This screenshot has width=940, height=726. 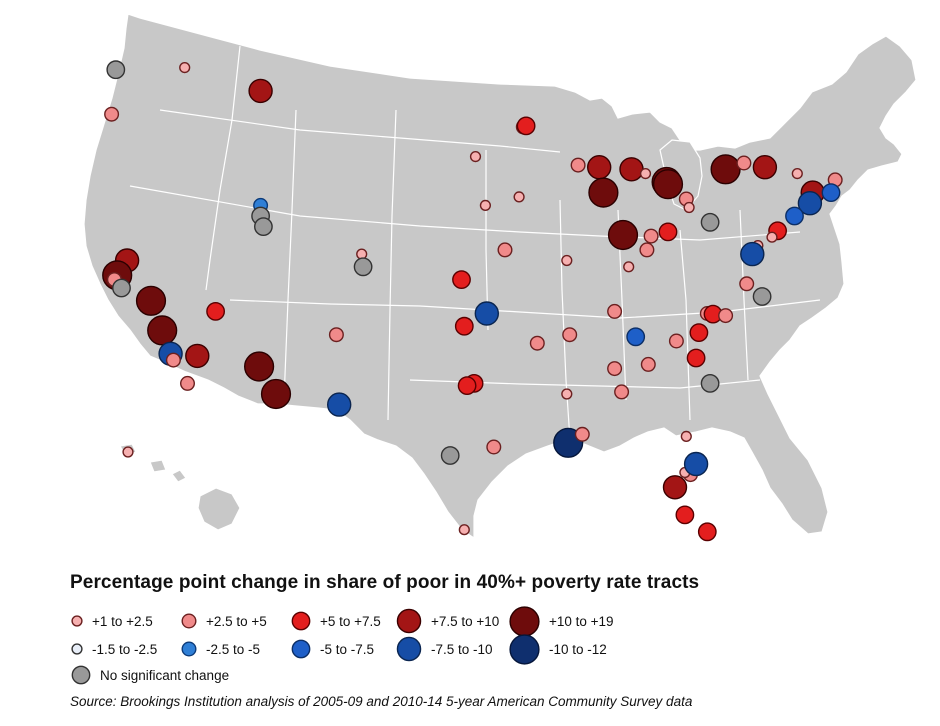 I want to click on legend-item: +7.5 to +10, so click(x=447, y=621).